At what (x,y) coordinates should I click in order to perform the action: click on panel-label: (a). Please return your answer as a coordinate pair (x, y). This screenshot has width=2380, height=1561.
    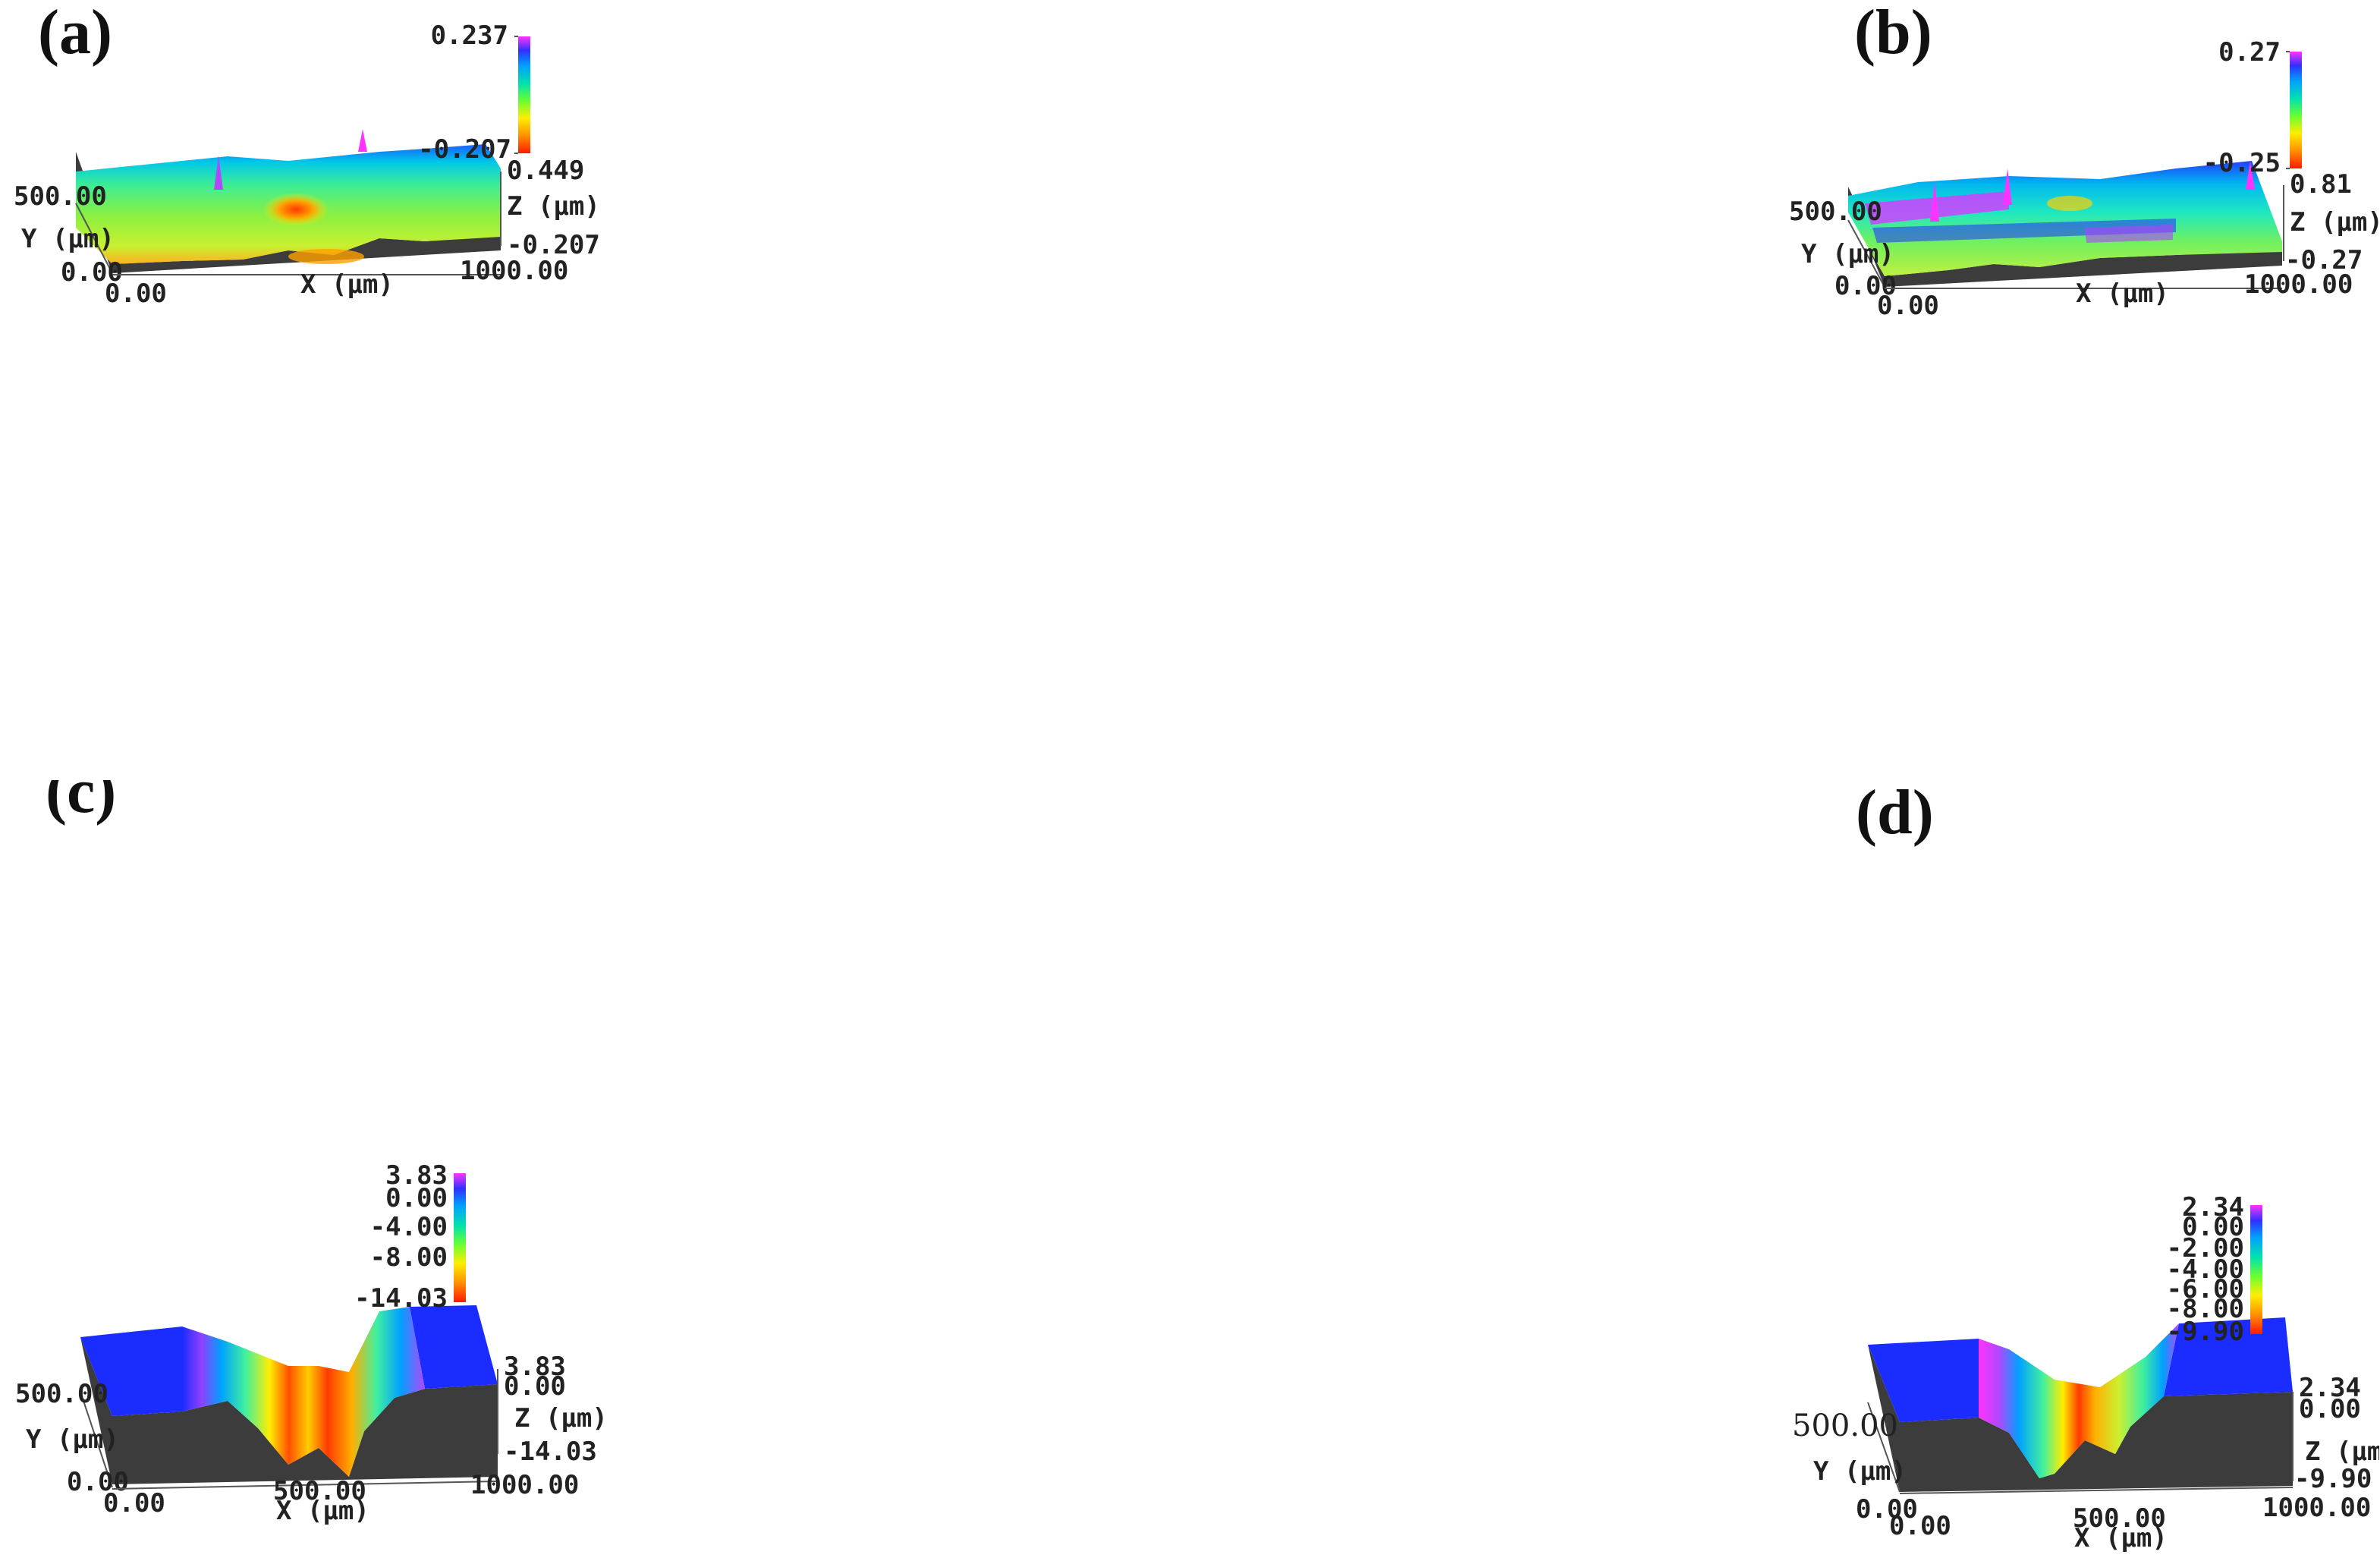
    Looking at the image, I should click on (75, 34).